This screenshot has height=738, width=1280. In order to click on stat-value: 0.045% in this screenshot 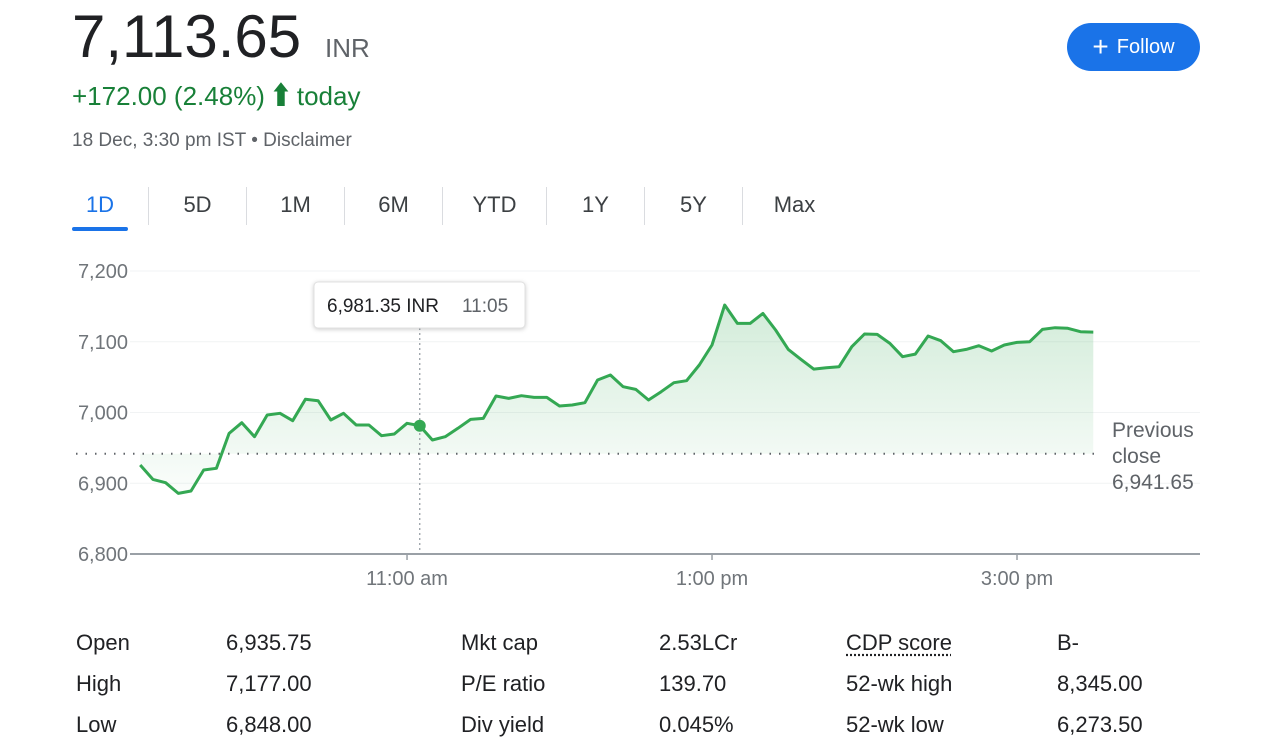, I will do `click(696, 725)`.